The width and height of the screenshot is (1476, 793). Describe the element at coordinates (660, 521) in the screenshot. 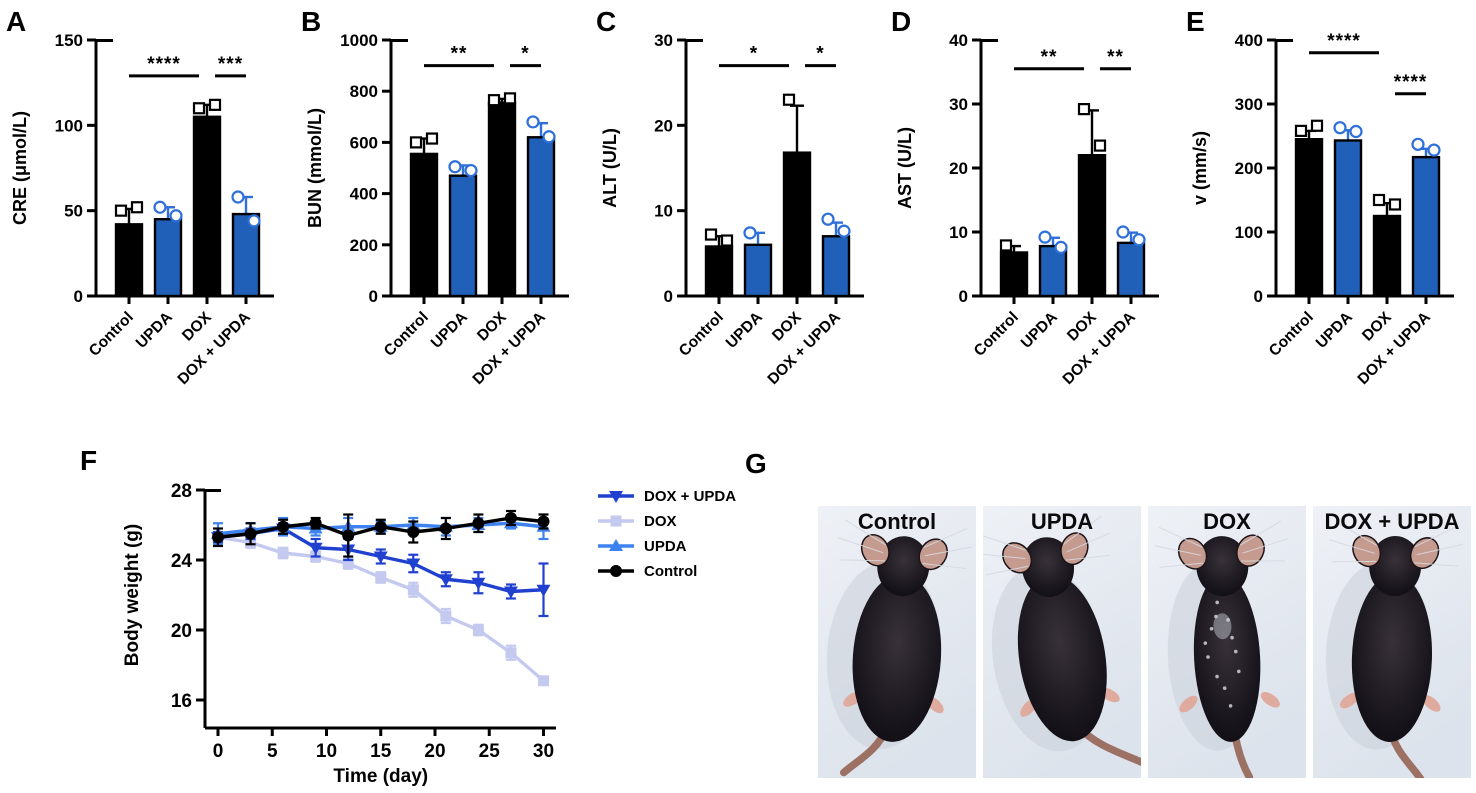

I see `legend-label: DOX` at that location.